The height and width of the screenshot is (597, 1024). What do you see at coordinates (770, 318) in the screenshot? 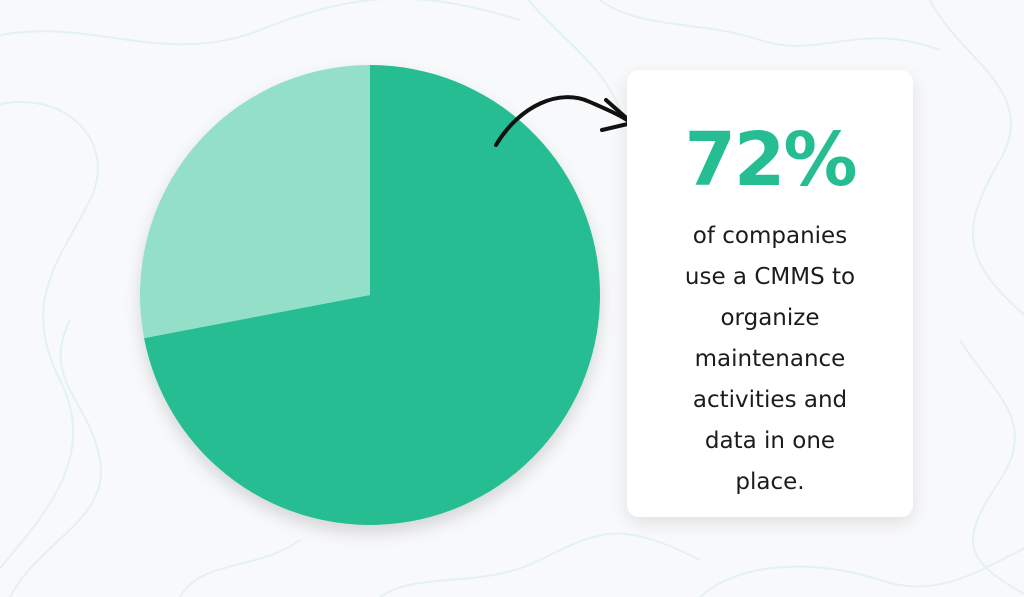
I see `caption-line: organize` at bounding box center [770, 318].